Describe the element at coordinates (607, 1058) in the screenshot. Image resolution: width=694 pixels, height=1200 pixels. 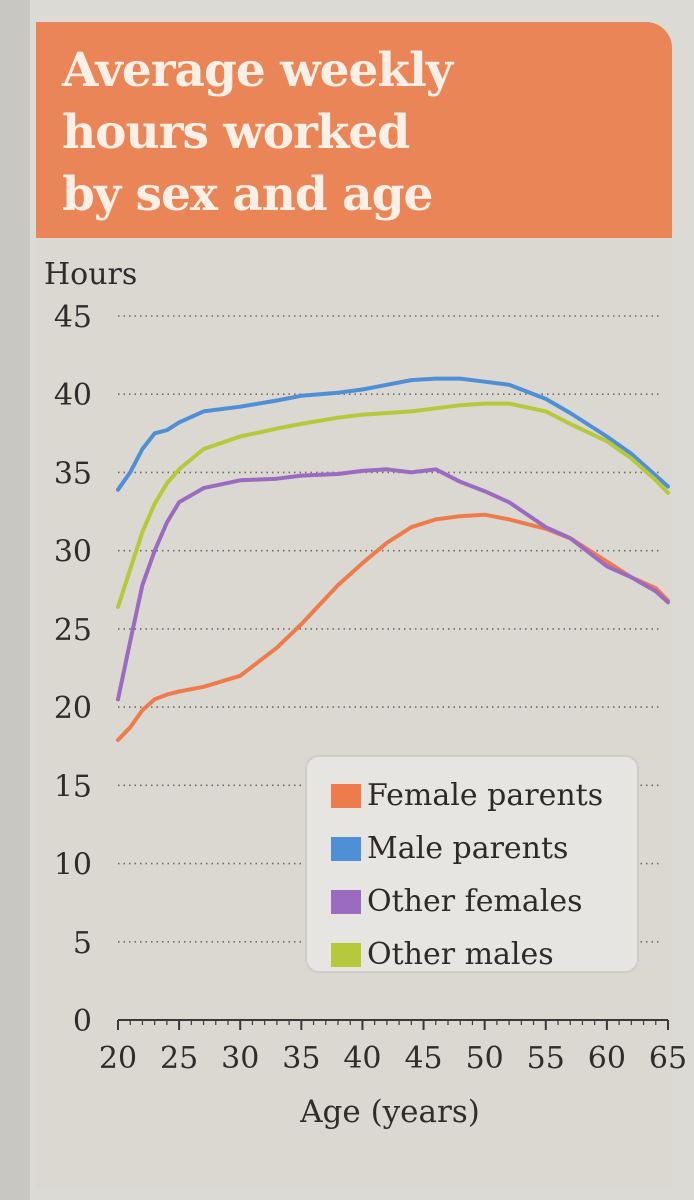
I see `x-tick-label: 60` at that location.